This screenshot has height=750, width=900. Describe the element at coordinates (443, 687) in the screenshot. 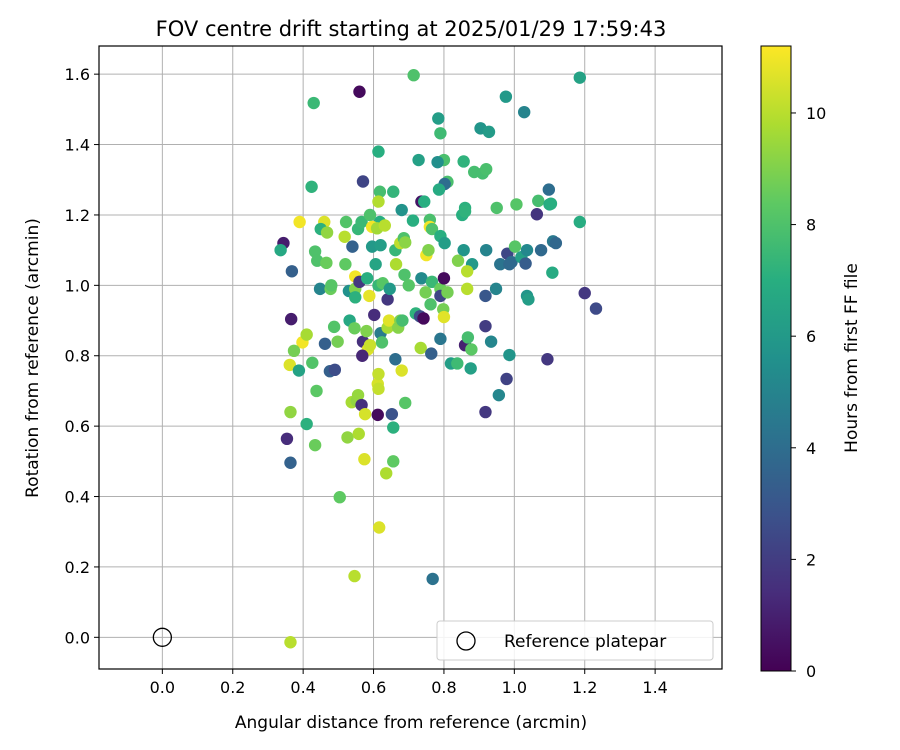

I see `x-tick-label: 0.8` at that location.